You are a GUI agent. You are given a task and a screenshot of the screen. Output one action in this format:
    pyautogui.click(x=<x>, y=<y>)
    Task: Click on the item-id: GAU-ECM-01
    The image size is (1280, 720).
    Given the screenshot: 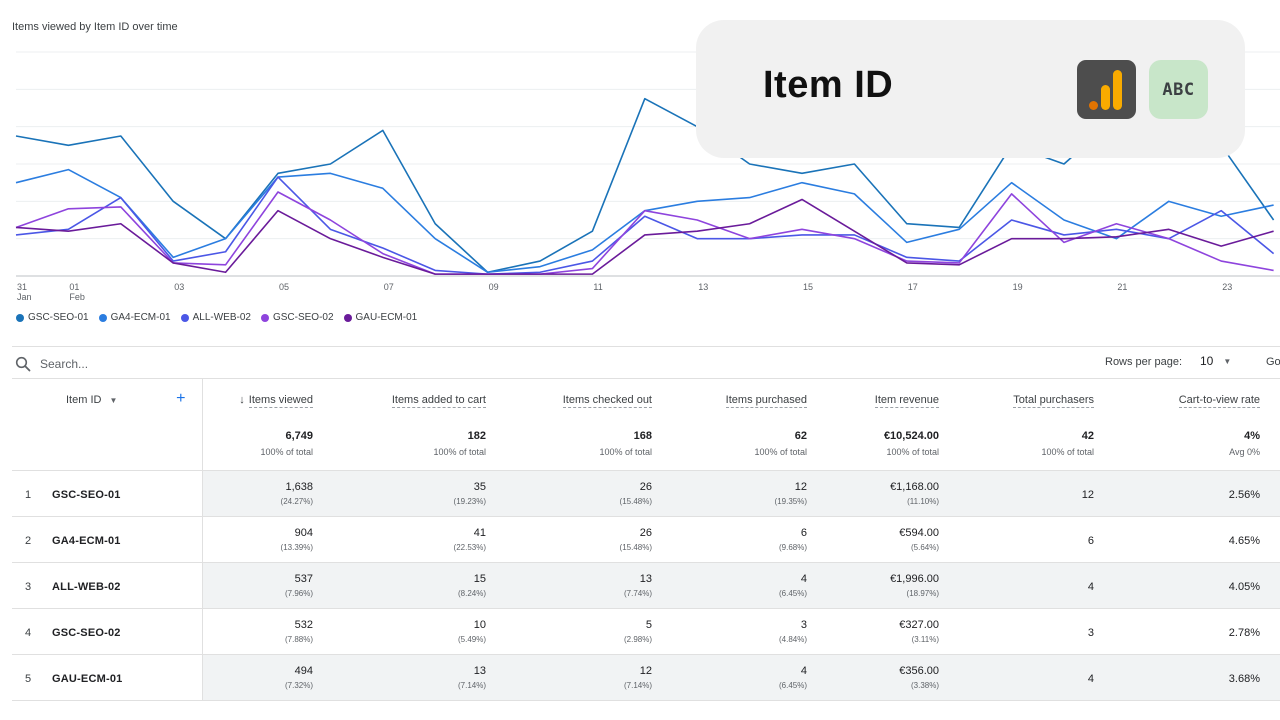 What is the action you would take?
    pyautogui.click(x=87, y=678)
    